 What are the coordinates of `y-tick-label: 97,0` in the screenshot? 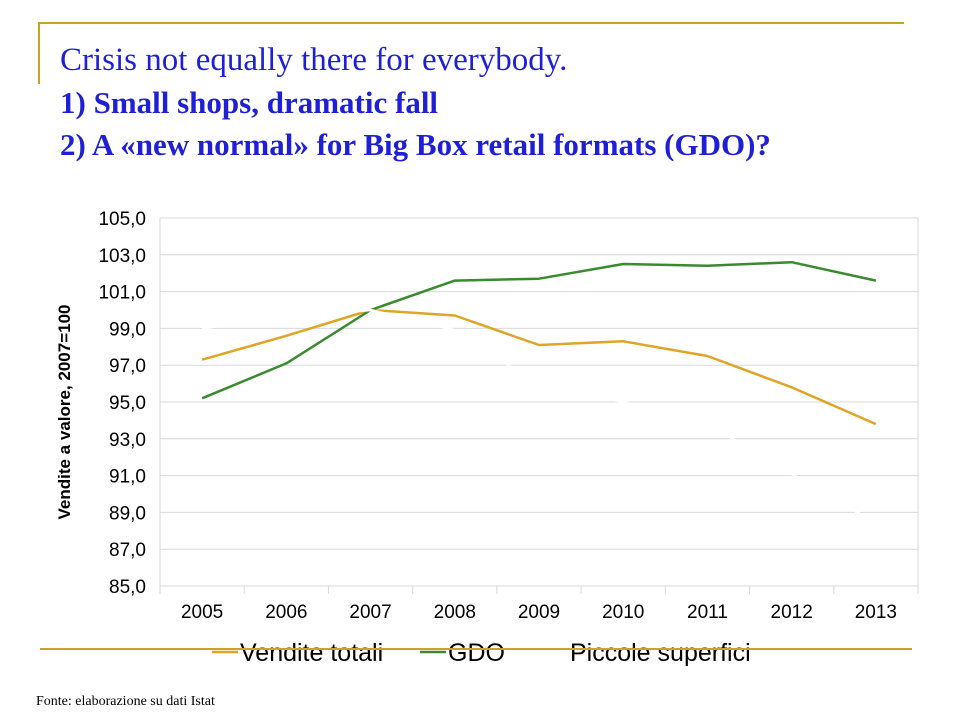 It's located at (127, 366).